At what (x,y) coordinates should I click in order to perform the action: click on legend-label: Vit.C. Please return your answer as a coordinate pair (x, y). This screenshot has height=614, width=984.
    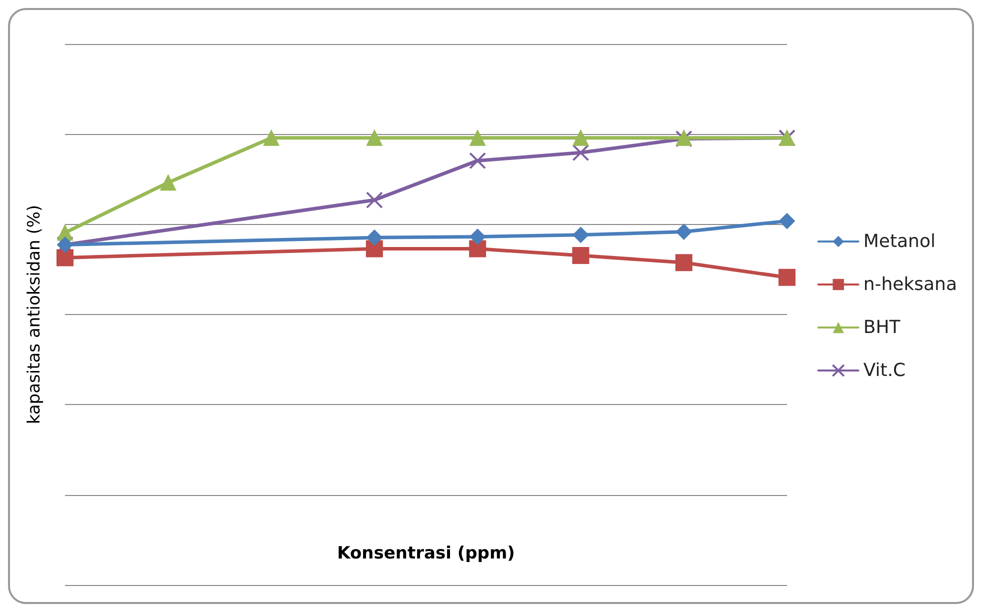
    Looking at the image, I should click on (884, 370).